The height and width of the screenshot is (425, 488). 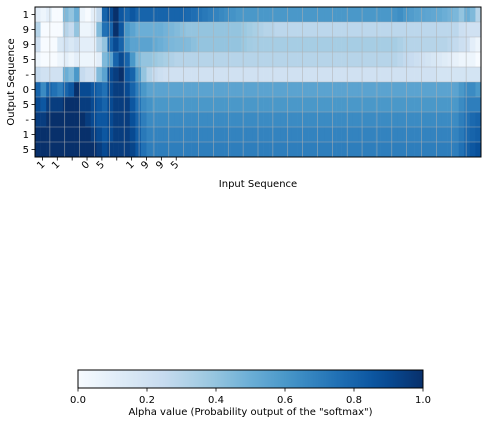 I want to click on x-tick-label: 9, so click(x=160, y=165).